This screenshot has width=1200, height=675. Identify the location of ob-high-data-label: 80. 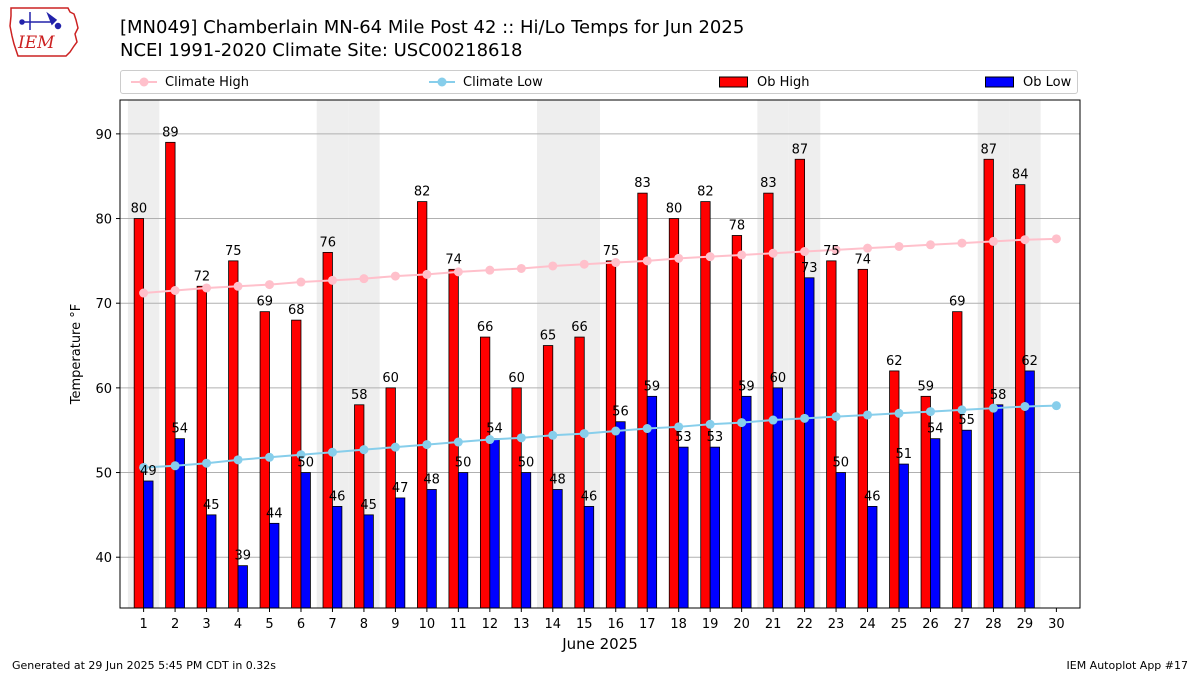
(674, 209).